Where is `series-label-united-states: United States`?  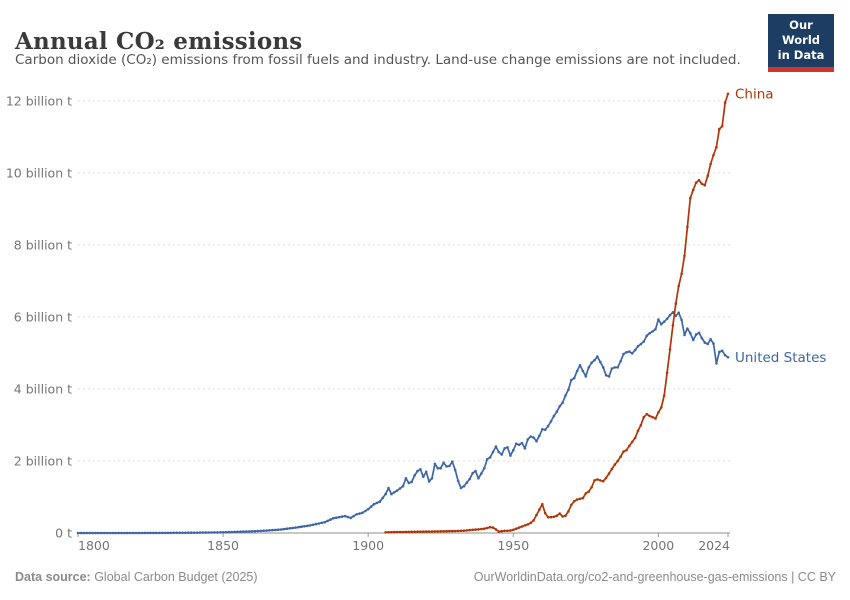
series-label-united-states: United States is located at coordinates (780, 358).